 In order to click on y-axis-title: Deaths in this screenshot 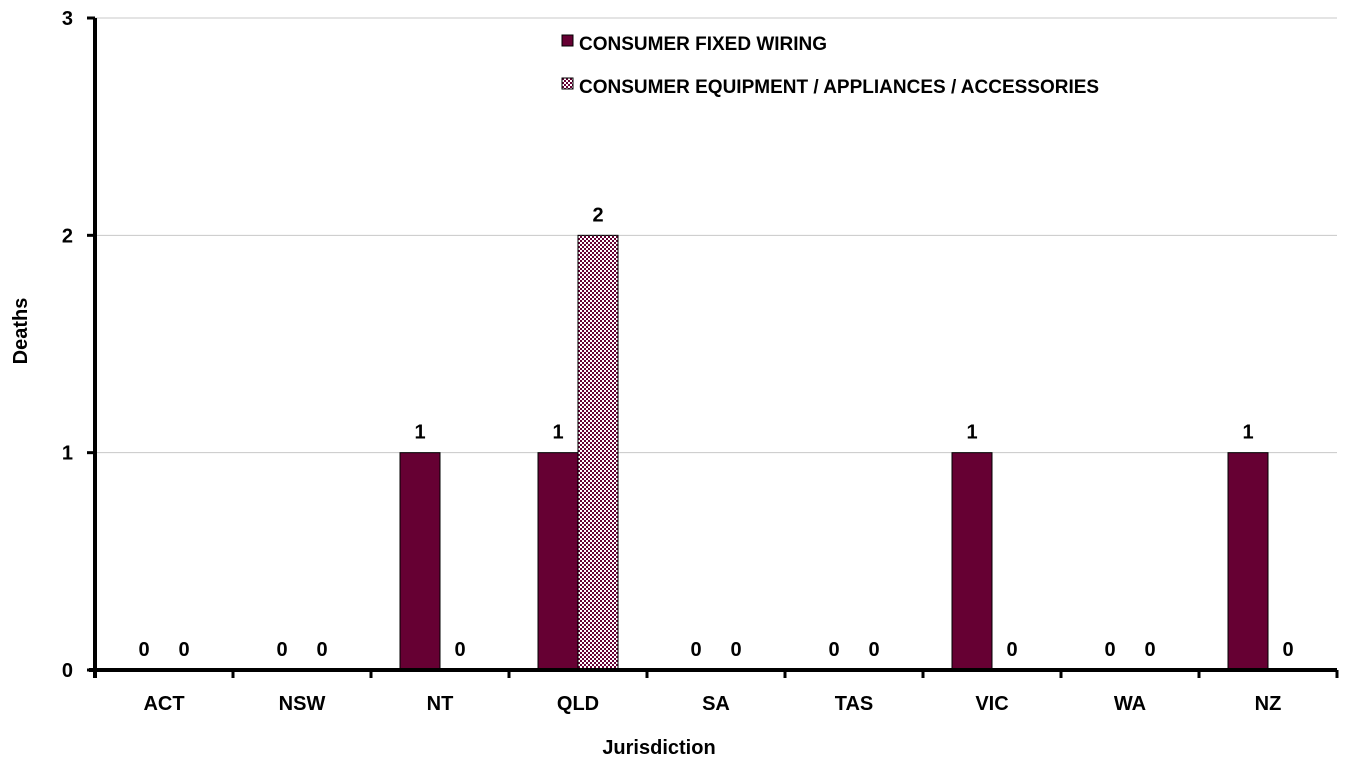, I will do `click(21, 331)`.